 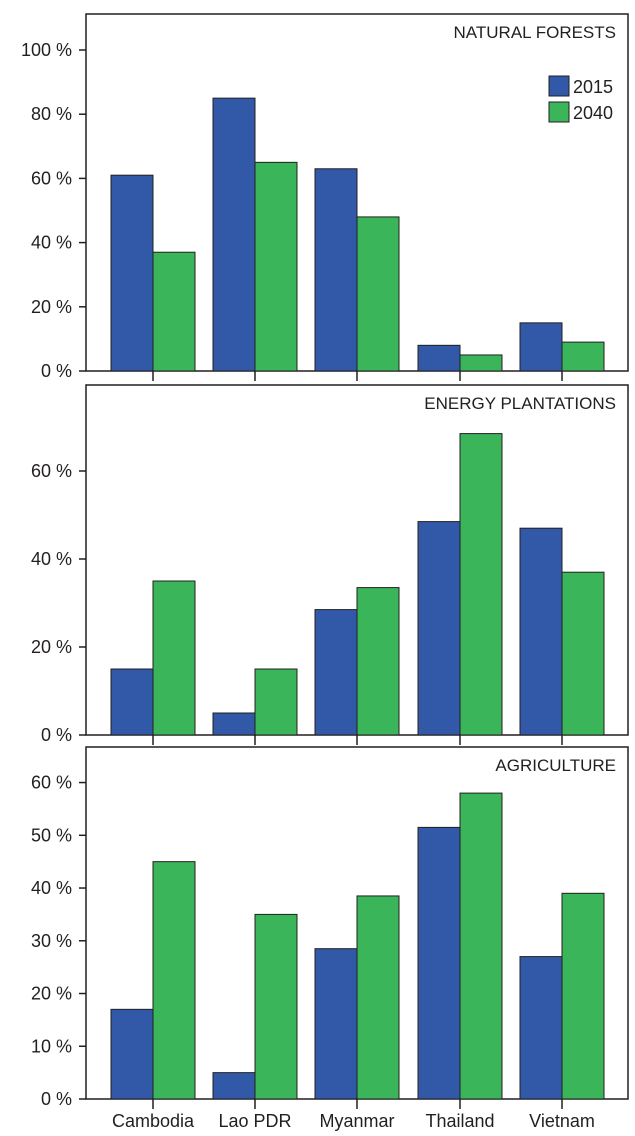 I want to click on legend-swatch-2015, so click(x=559, y=86).